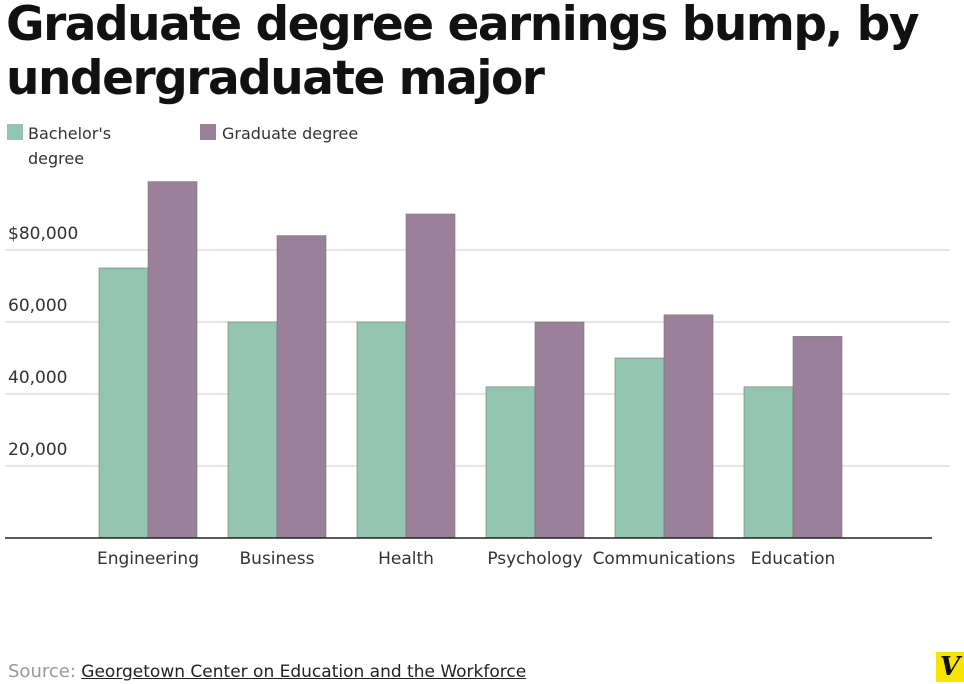 This screenshot has height=684, width=964. What do you see at coordinates (290, 133) in the screenshot?
I see `legend-label: Graduate degree` at bounding box center [290, 133].